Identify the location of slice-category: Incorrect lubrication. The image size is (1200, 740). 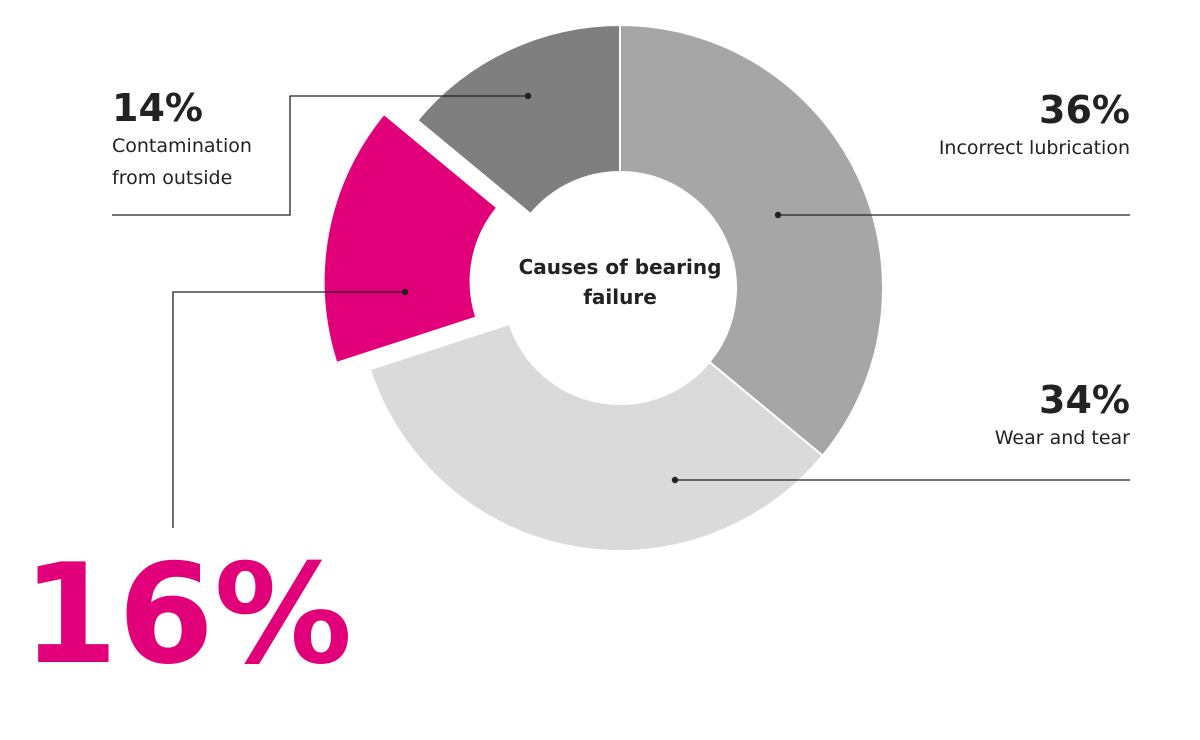
(1034, 148).